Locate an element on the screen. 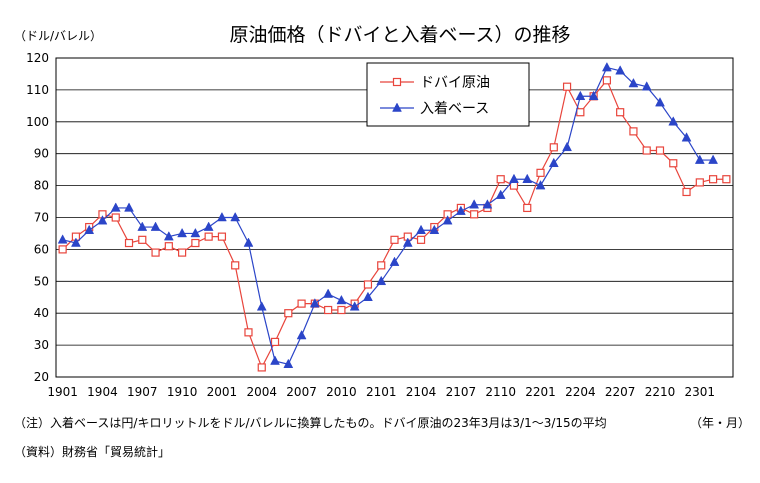 The width and height of the screenshot is (760, 483). y-tick-label: 90 is located at coordinates (41, 154).